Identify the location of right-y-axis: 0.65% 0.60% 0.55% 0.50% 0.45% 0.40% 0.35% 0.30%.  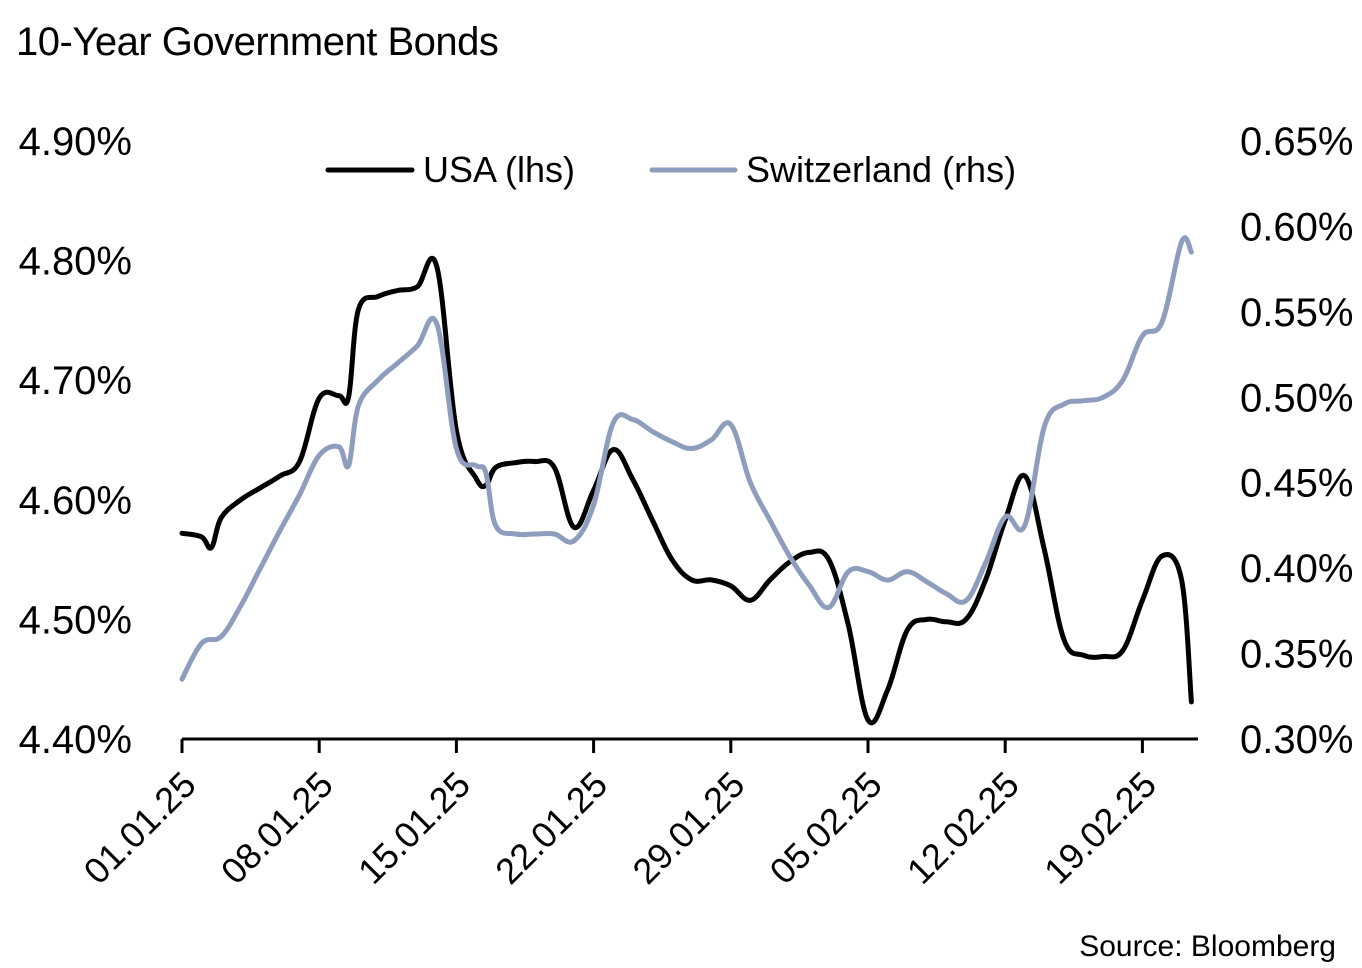
(1296, 441).